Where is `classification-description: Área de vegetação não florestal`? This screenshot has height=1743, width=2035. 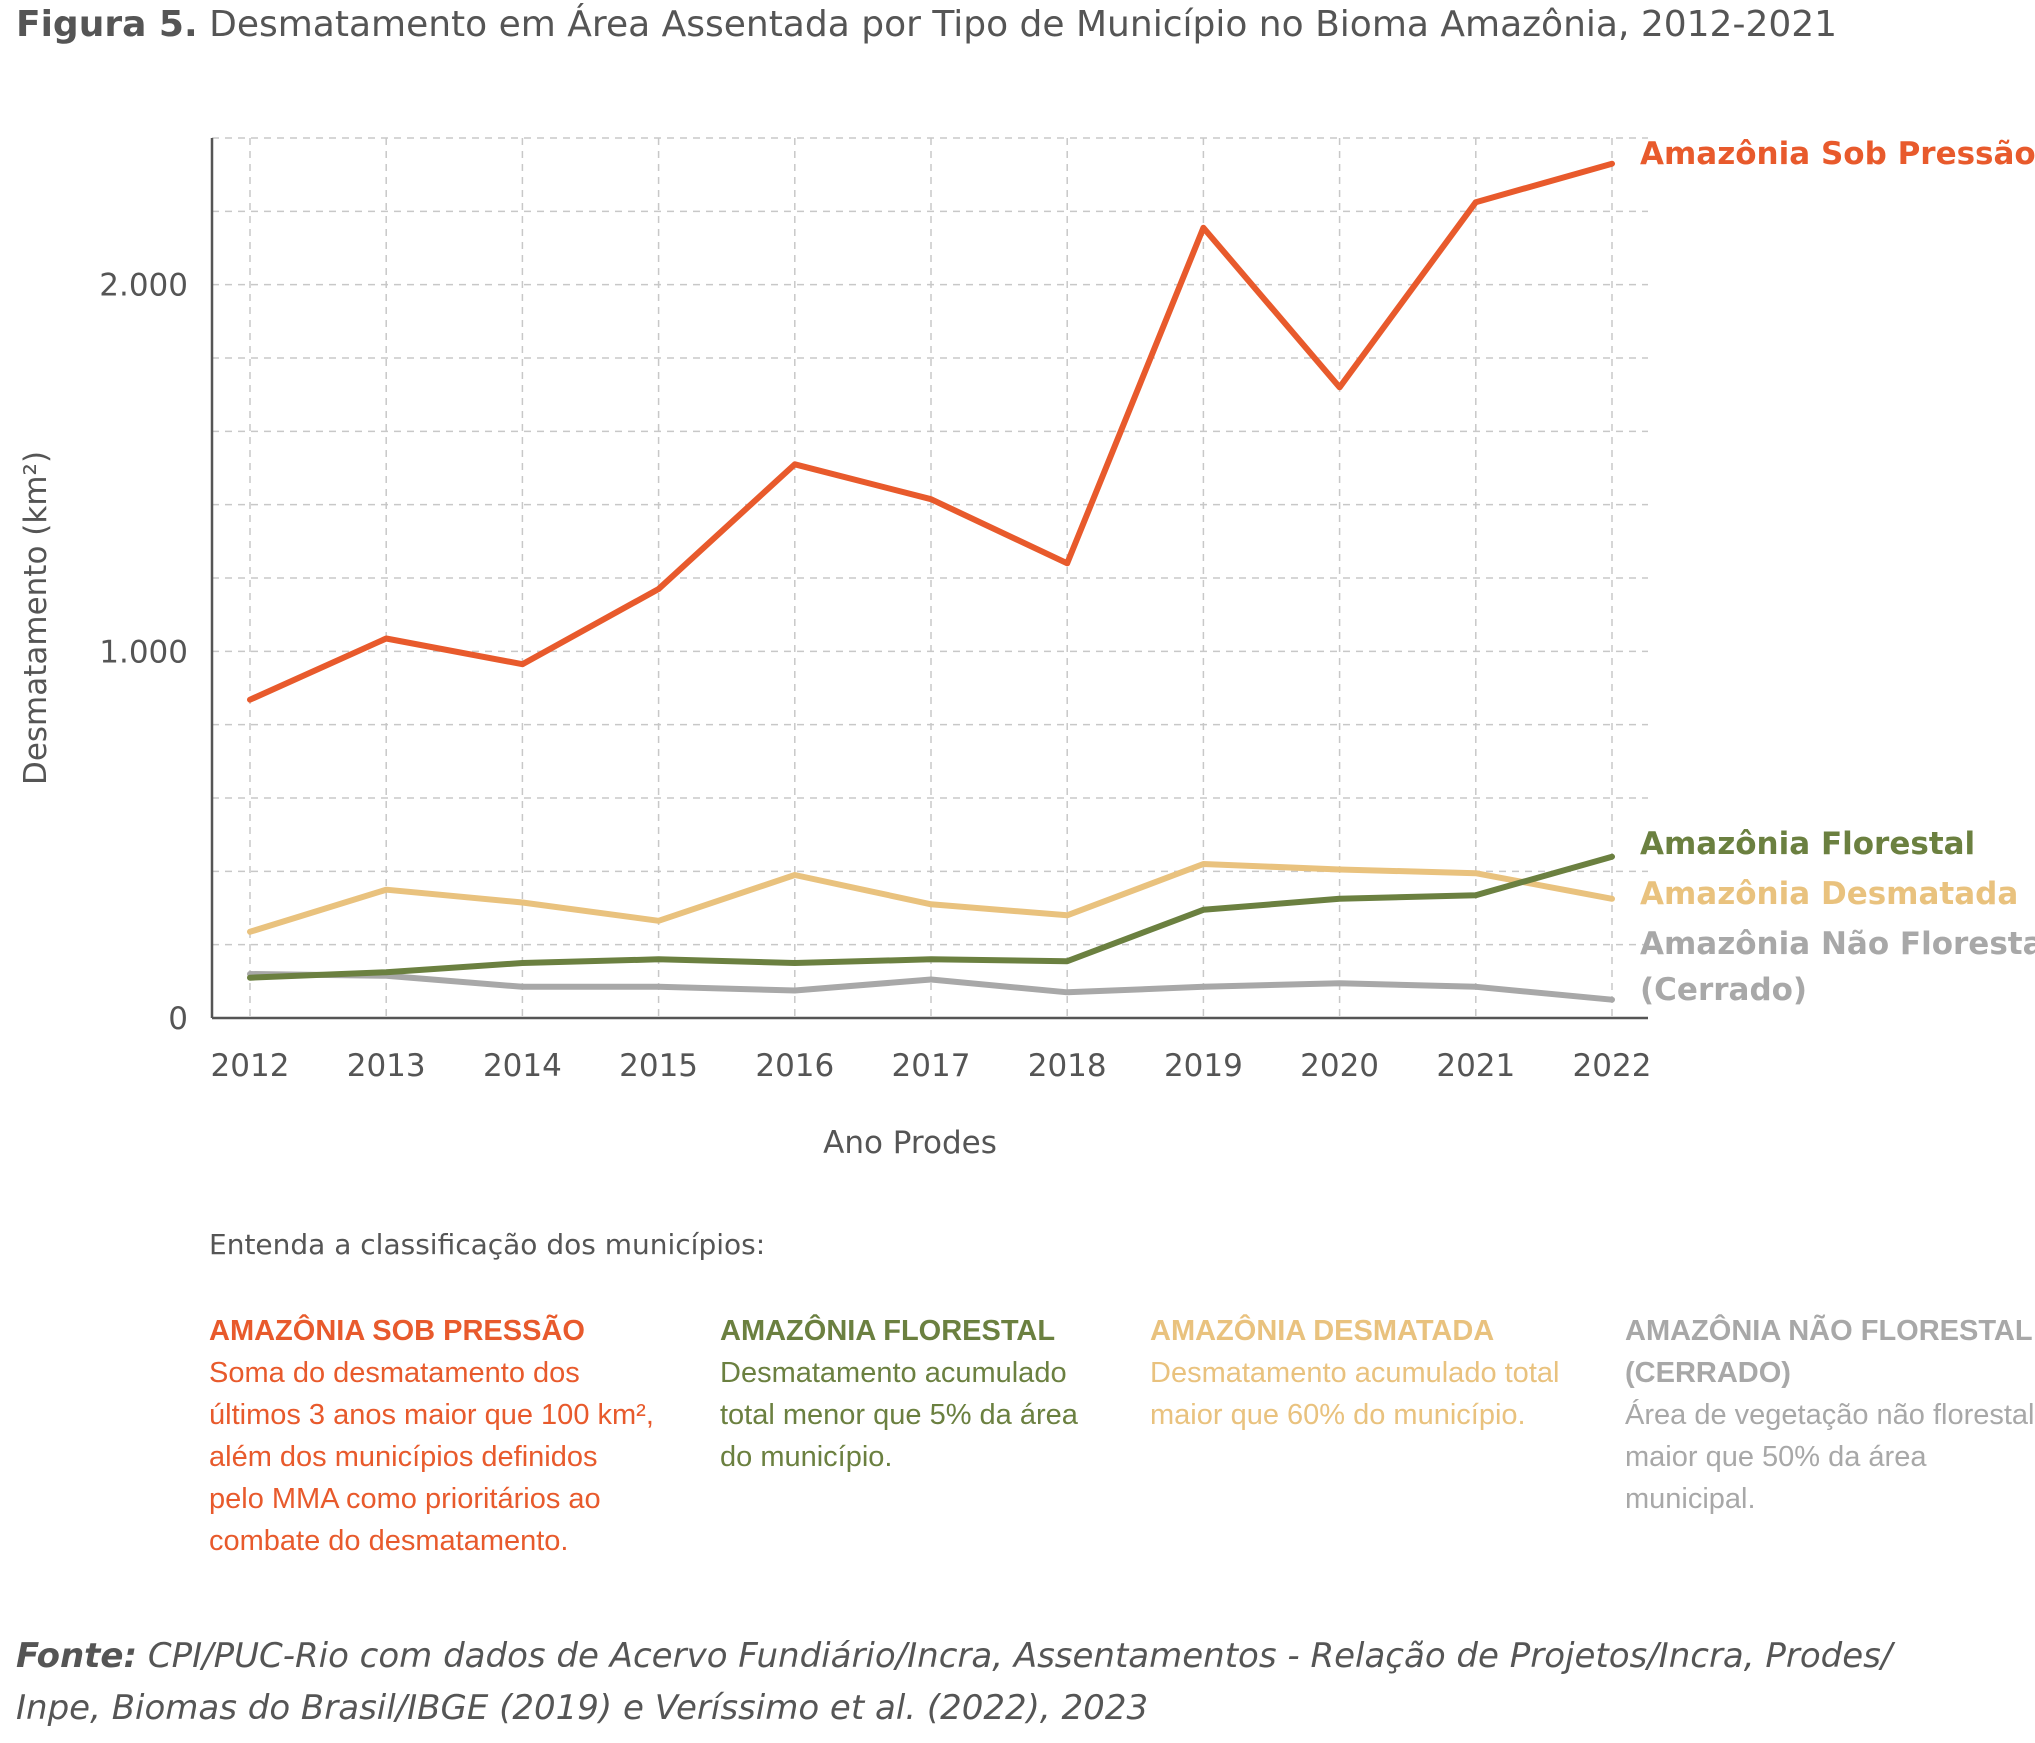 classification-description: Área de vegetação não florestal is located at coordinates (1830, 1415).